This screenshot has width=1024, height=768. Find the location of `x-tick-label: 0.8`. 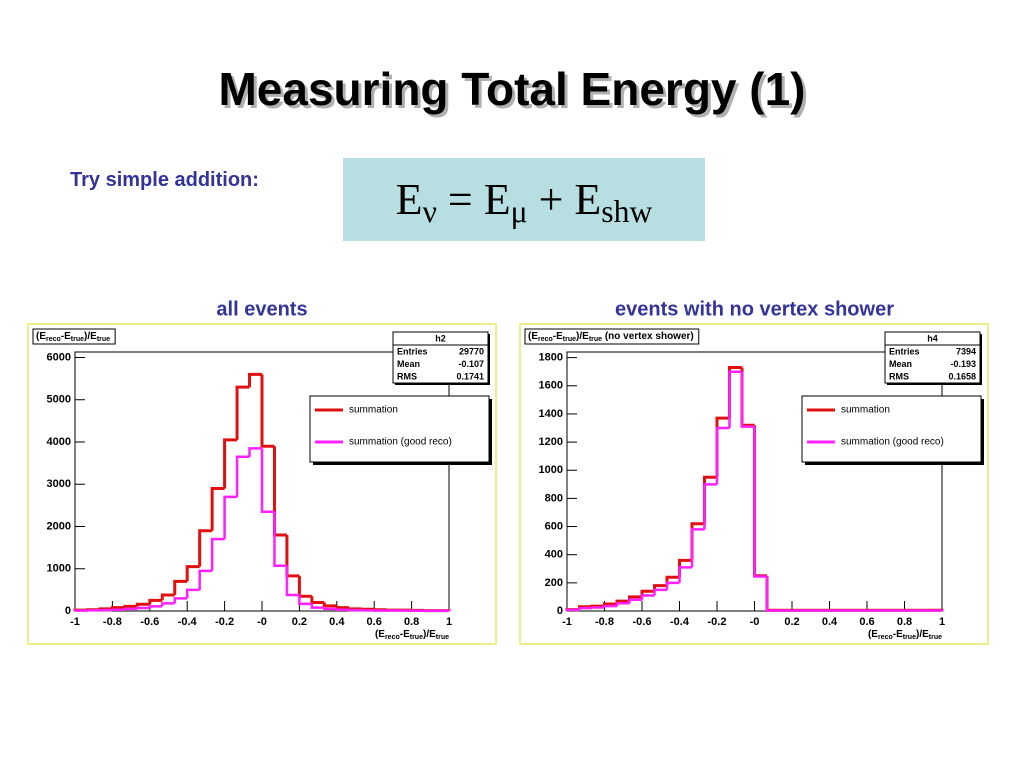

x-tick-label: 0.8 is located at coordinates (411, 622).